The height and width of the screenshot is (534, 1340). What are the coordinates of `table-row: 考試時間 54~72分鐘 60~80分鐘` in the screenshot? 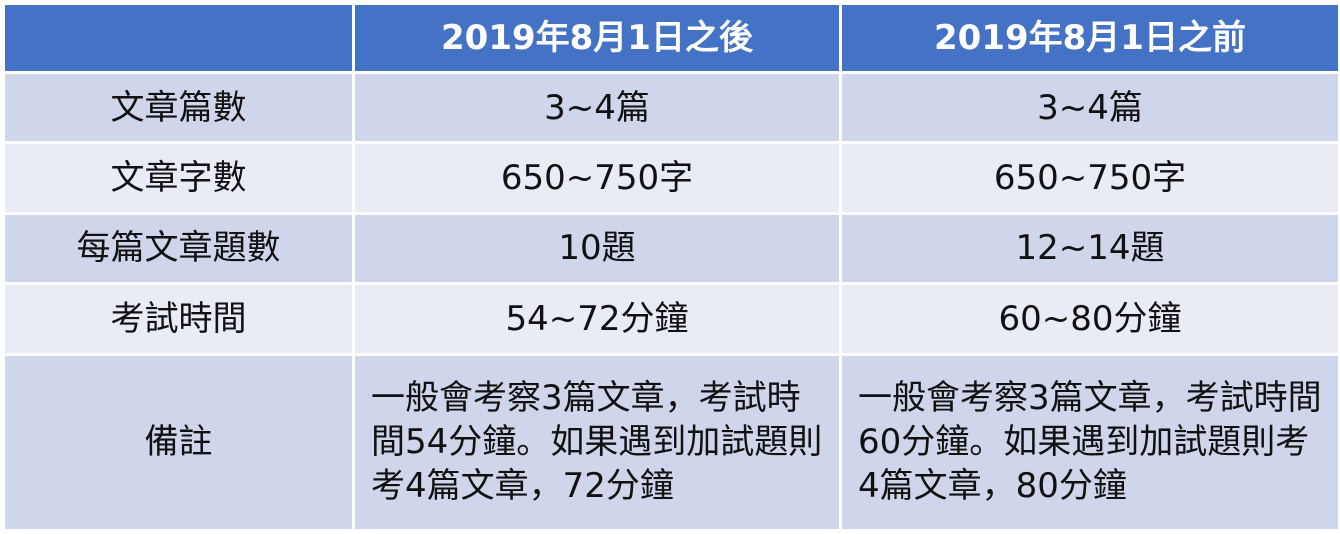 It's located at (671, 319).